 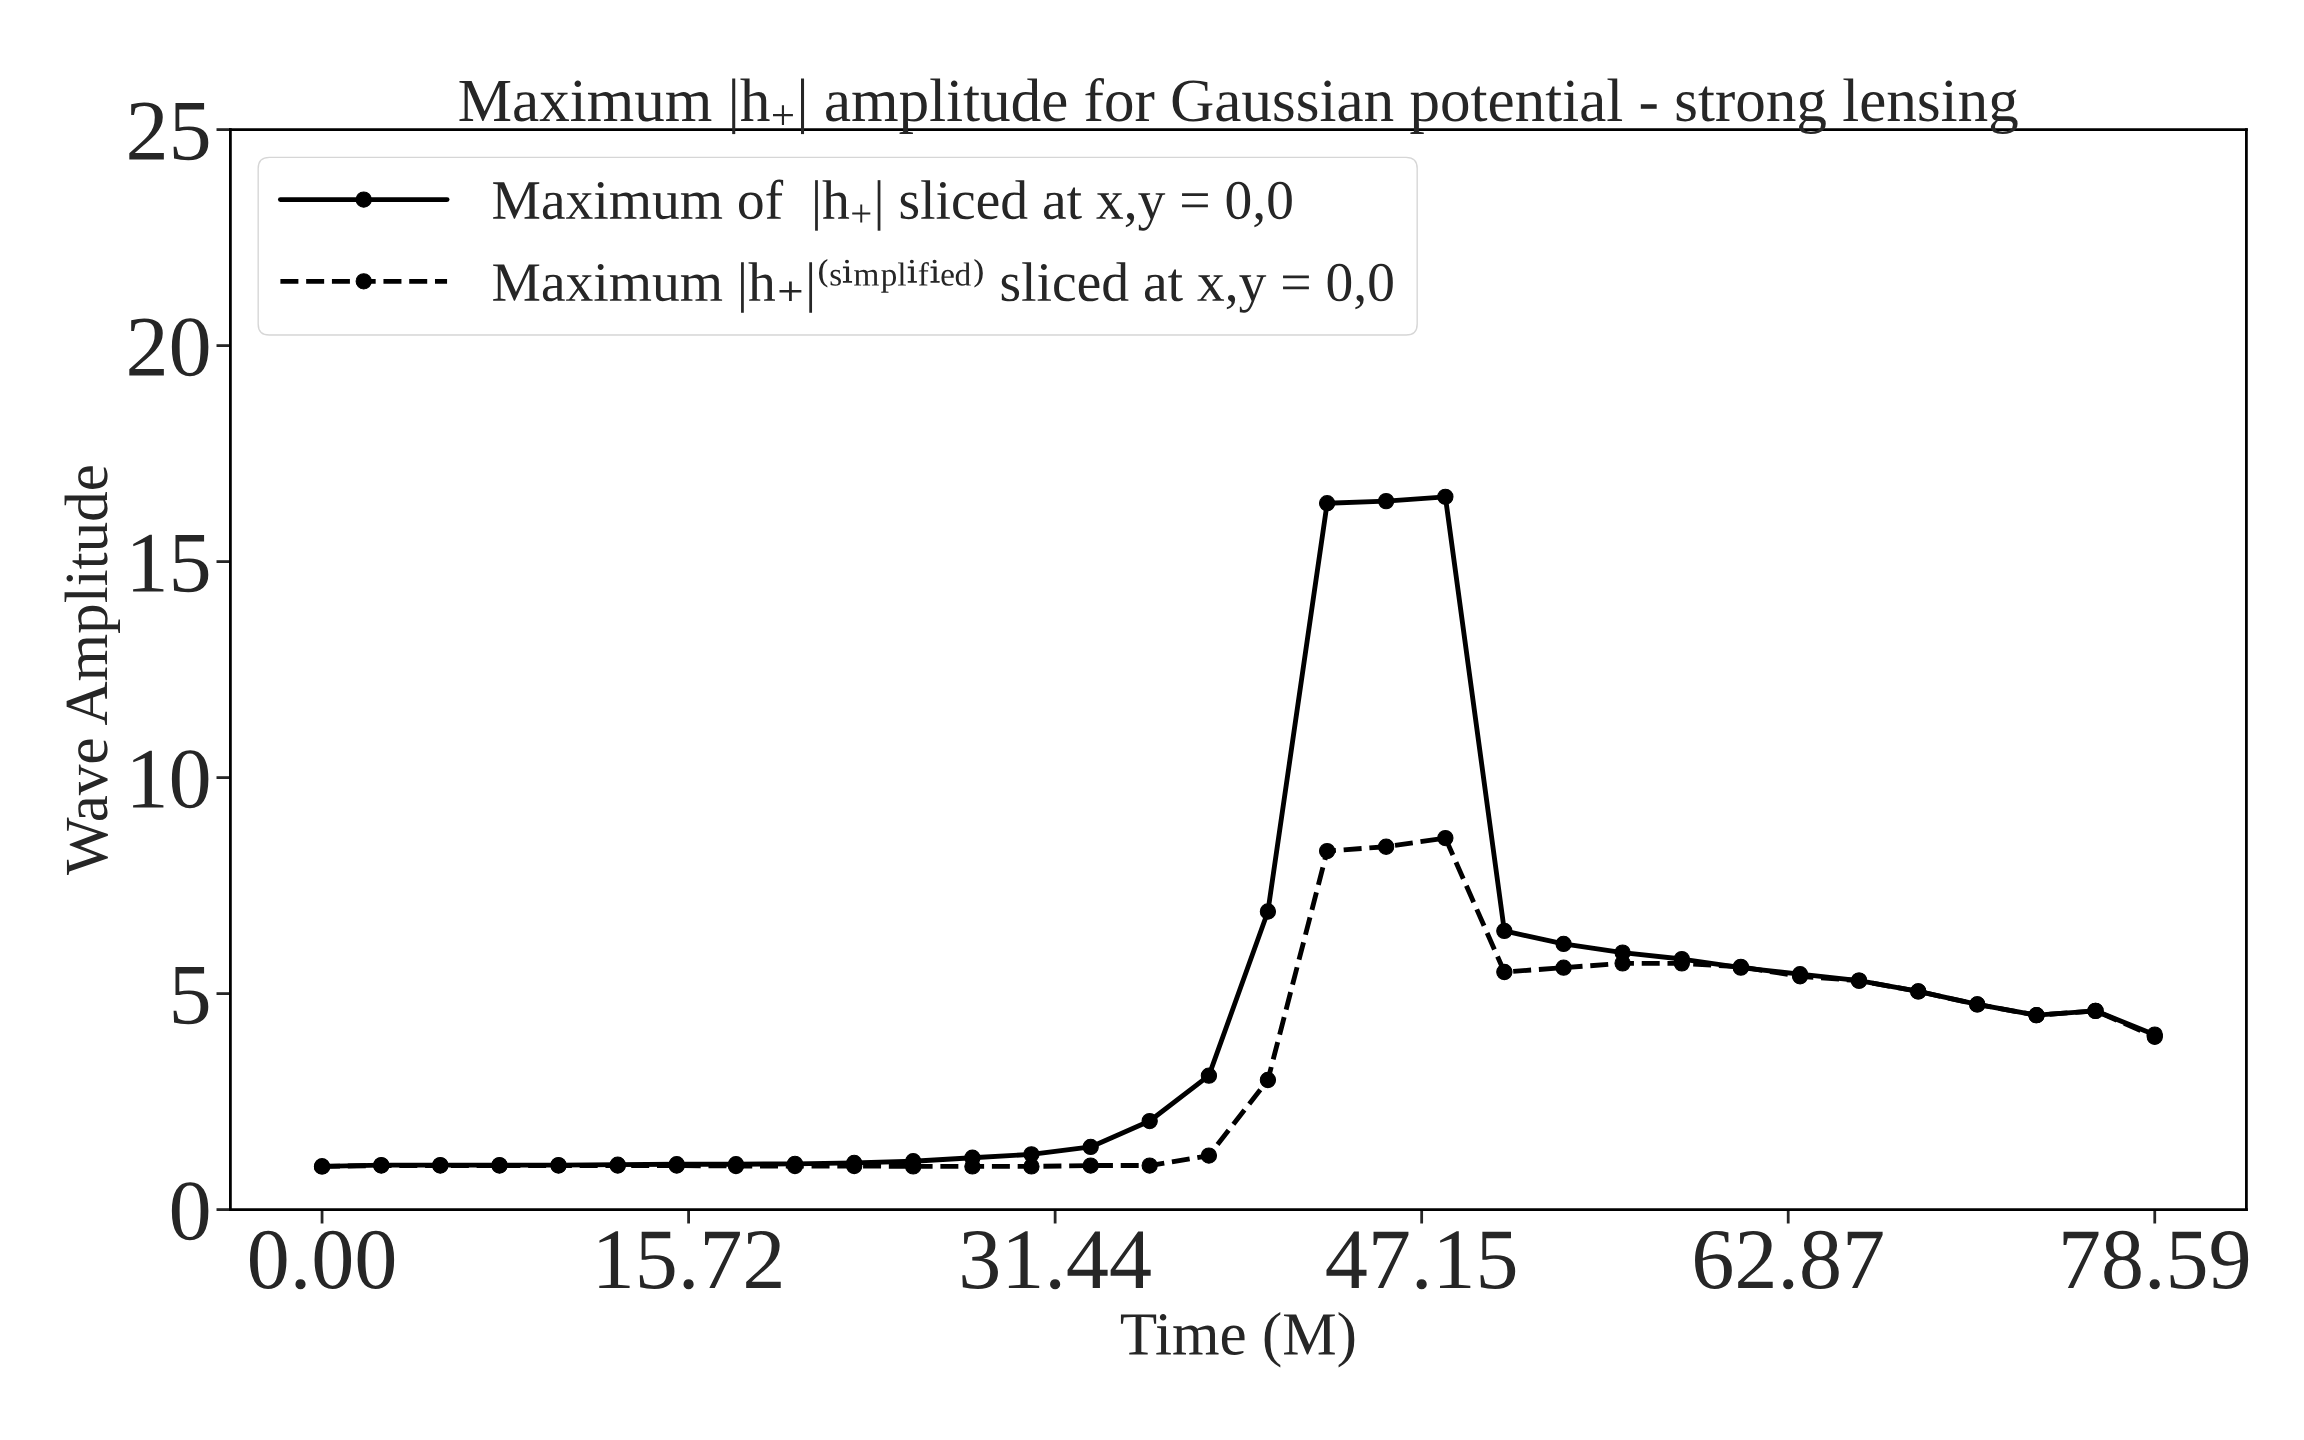 What do you see at coordinates (169, 131) in the screenshot?
I see `y-tick-label: 25` at bounding box center [169, 131].